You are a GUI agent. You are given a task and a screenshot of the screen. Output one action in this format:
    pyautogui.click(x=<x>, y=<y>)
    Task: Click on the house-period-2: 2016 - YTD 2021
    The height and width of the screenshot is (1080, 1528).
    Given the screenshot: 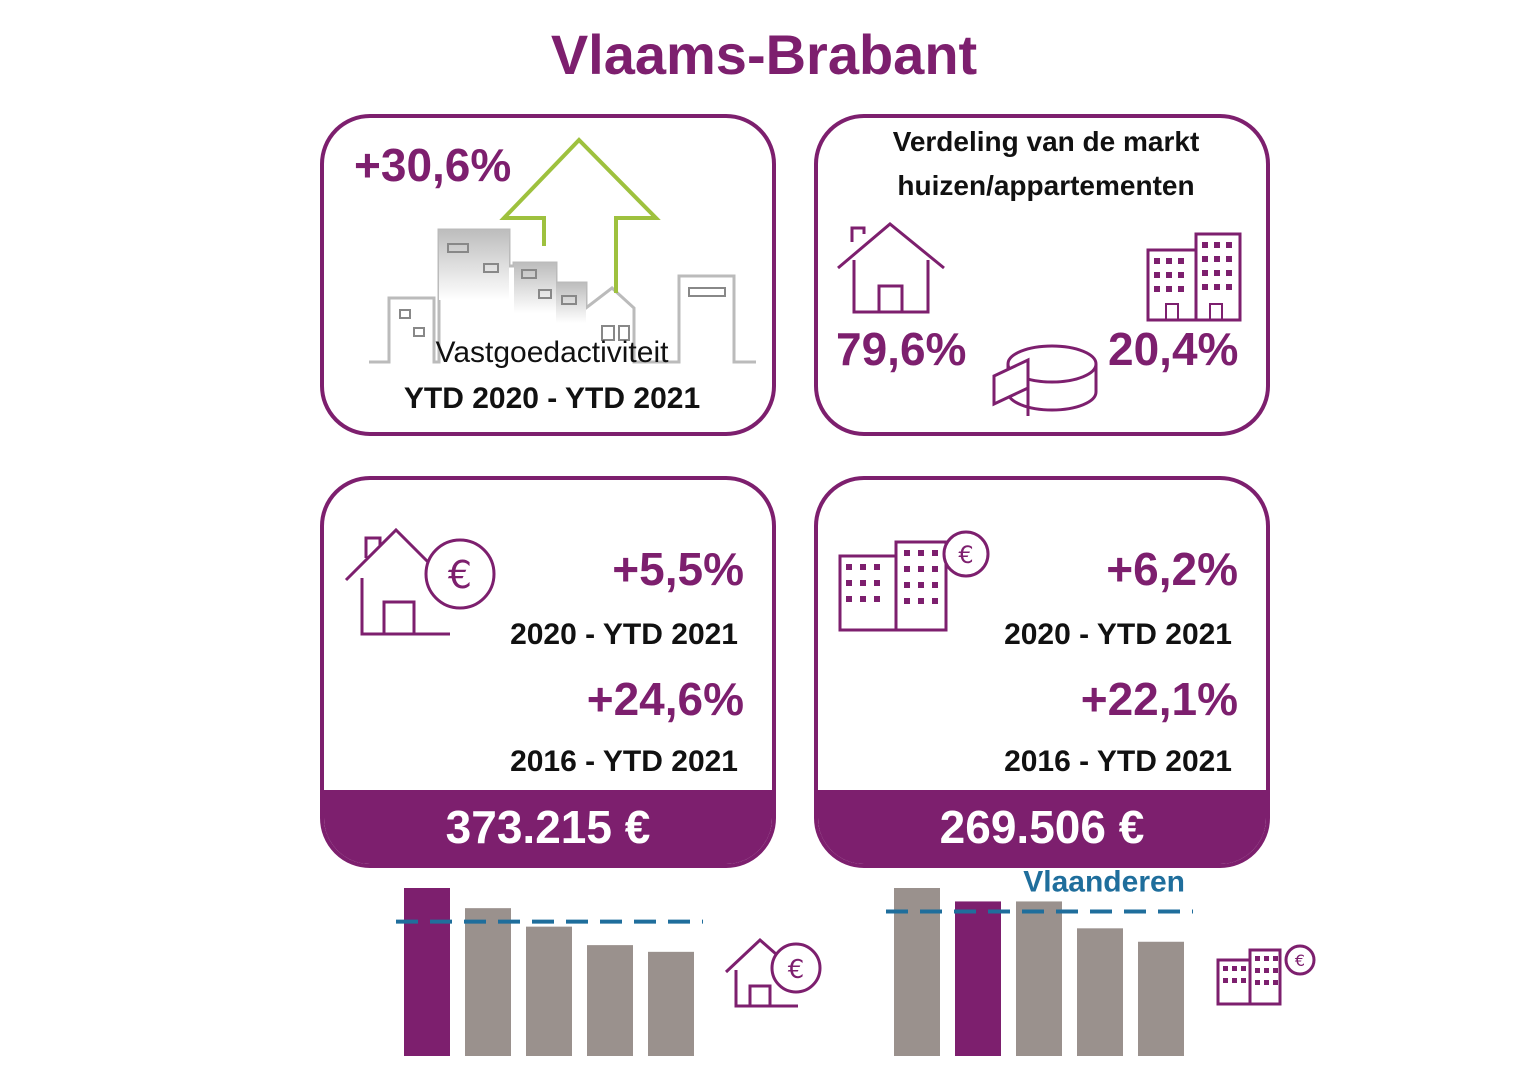 What is the action you would take?
    pyautogui.click(x=624, y=761)
    